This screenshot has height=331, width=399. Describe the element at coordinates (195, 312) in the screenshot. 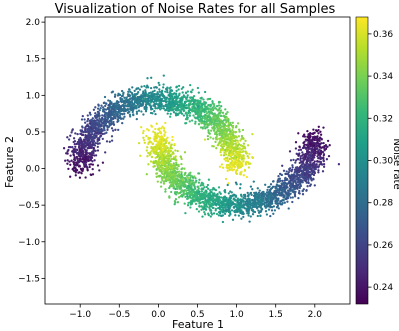

I see `x-axis-ticks: −1.0 −0.5 0.0 0.5 1.0 1.5 2.0` at that location.